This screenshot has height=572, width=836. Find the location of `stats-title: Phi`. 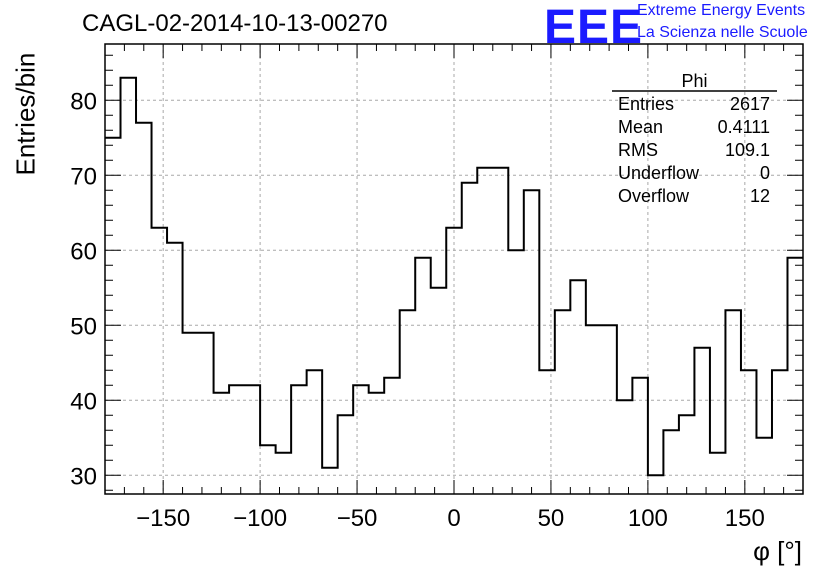

stats-title: Phi is located at coordinates (694, 81).